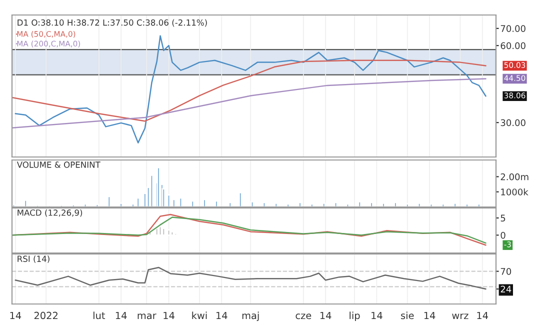  Describe the element at coordinates (50, 213) in the screenshot. I see `chart-title: MACD (12,26,9)` at that location.